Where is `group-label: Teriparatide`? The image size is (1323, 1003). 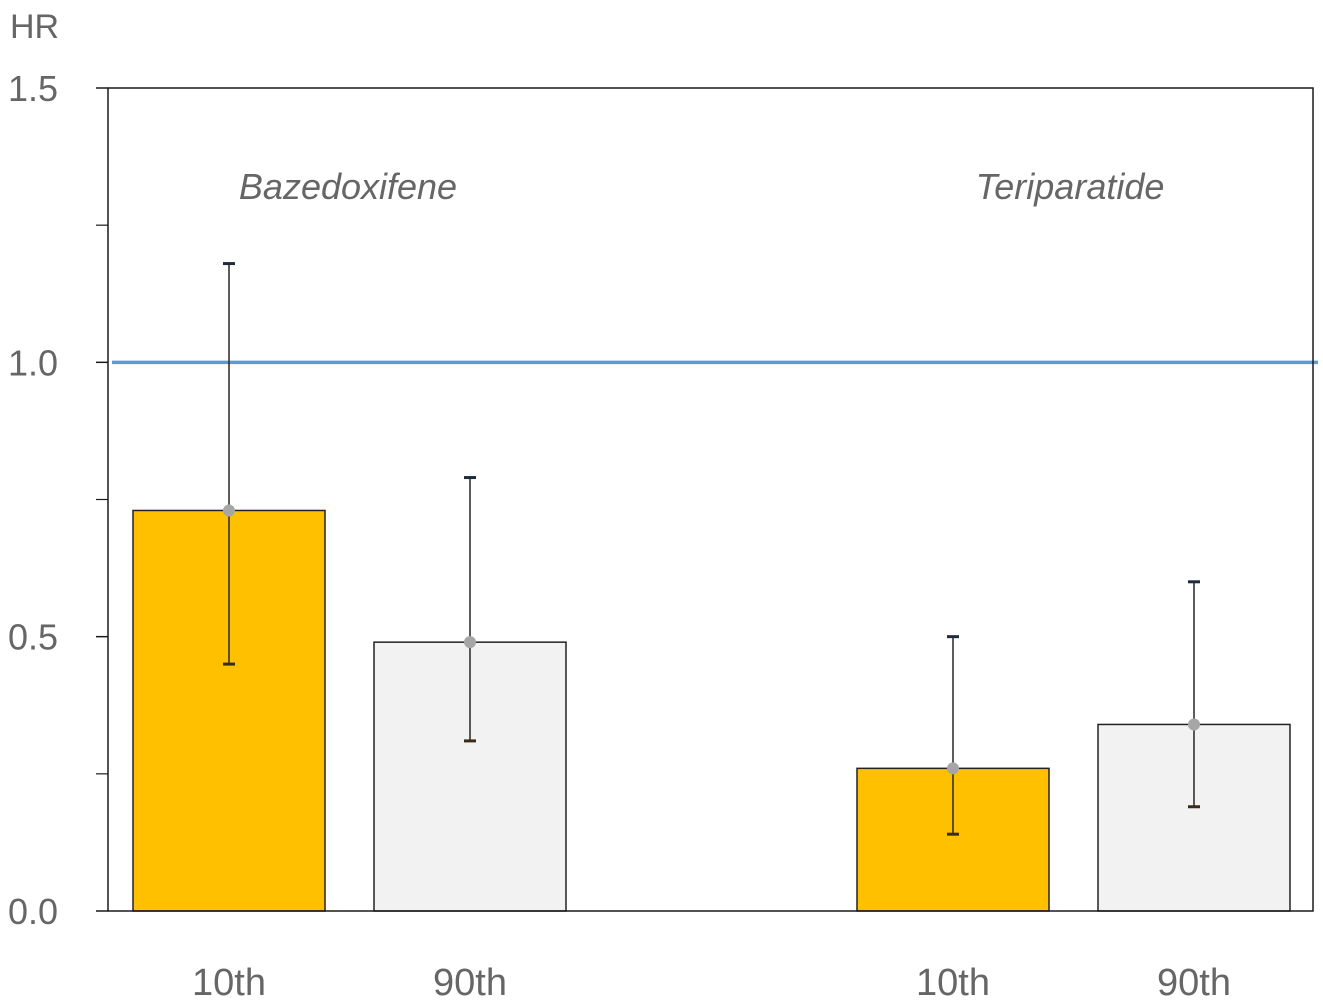
group-label: Teriparatide is located at coordinates (1070, 186).